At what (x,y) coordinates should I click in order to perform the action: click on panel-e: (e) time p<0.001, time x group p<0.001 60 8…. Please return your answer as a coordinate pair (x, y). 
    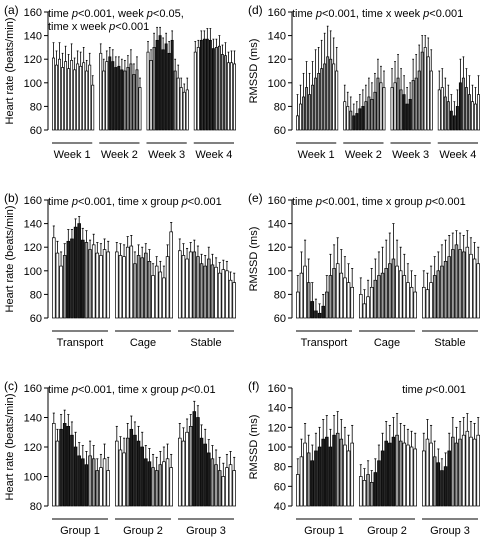
    Looking at the image, I should click on (364, 270).